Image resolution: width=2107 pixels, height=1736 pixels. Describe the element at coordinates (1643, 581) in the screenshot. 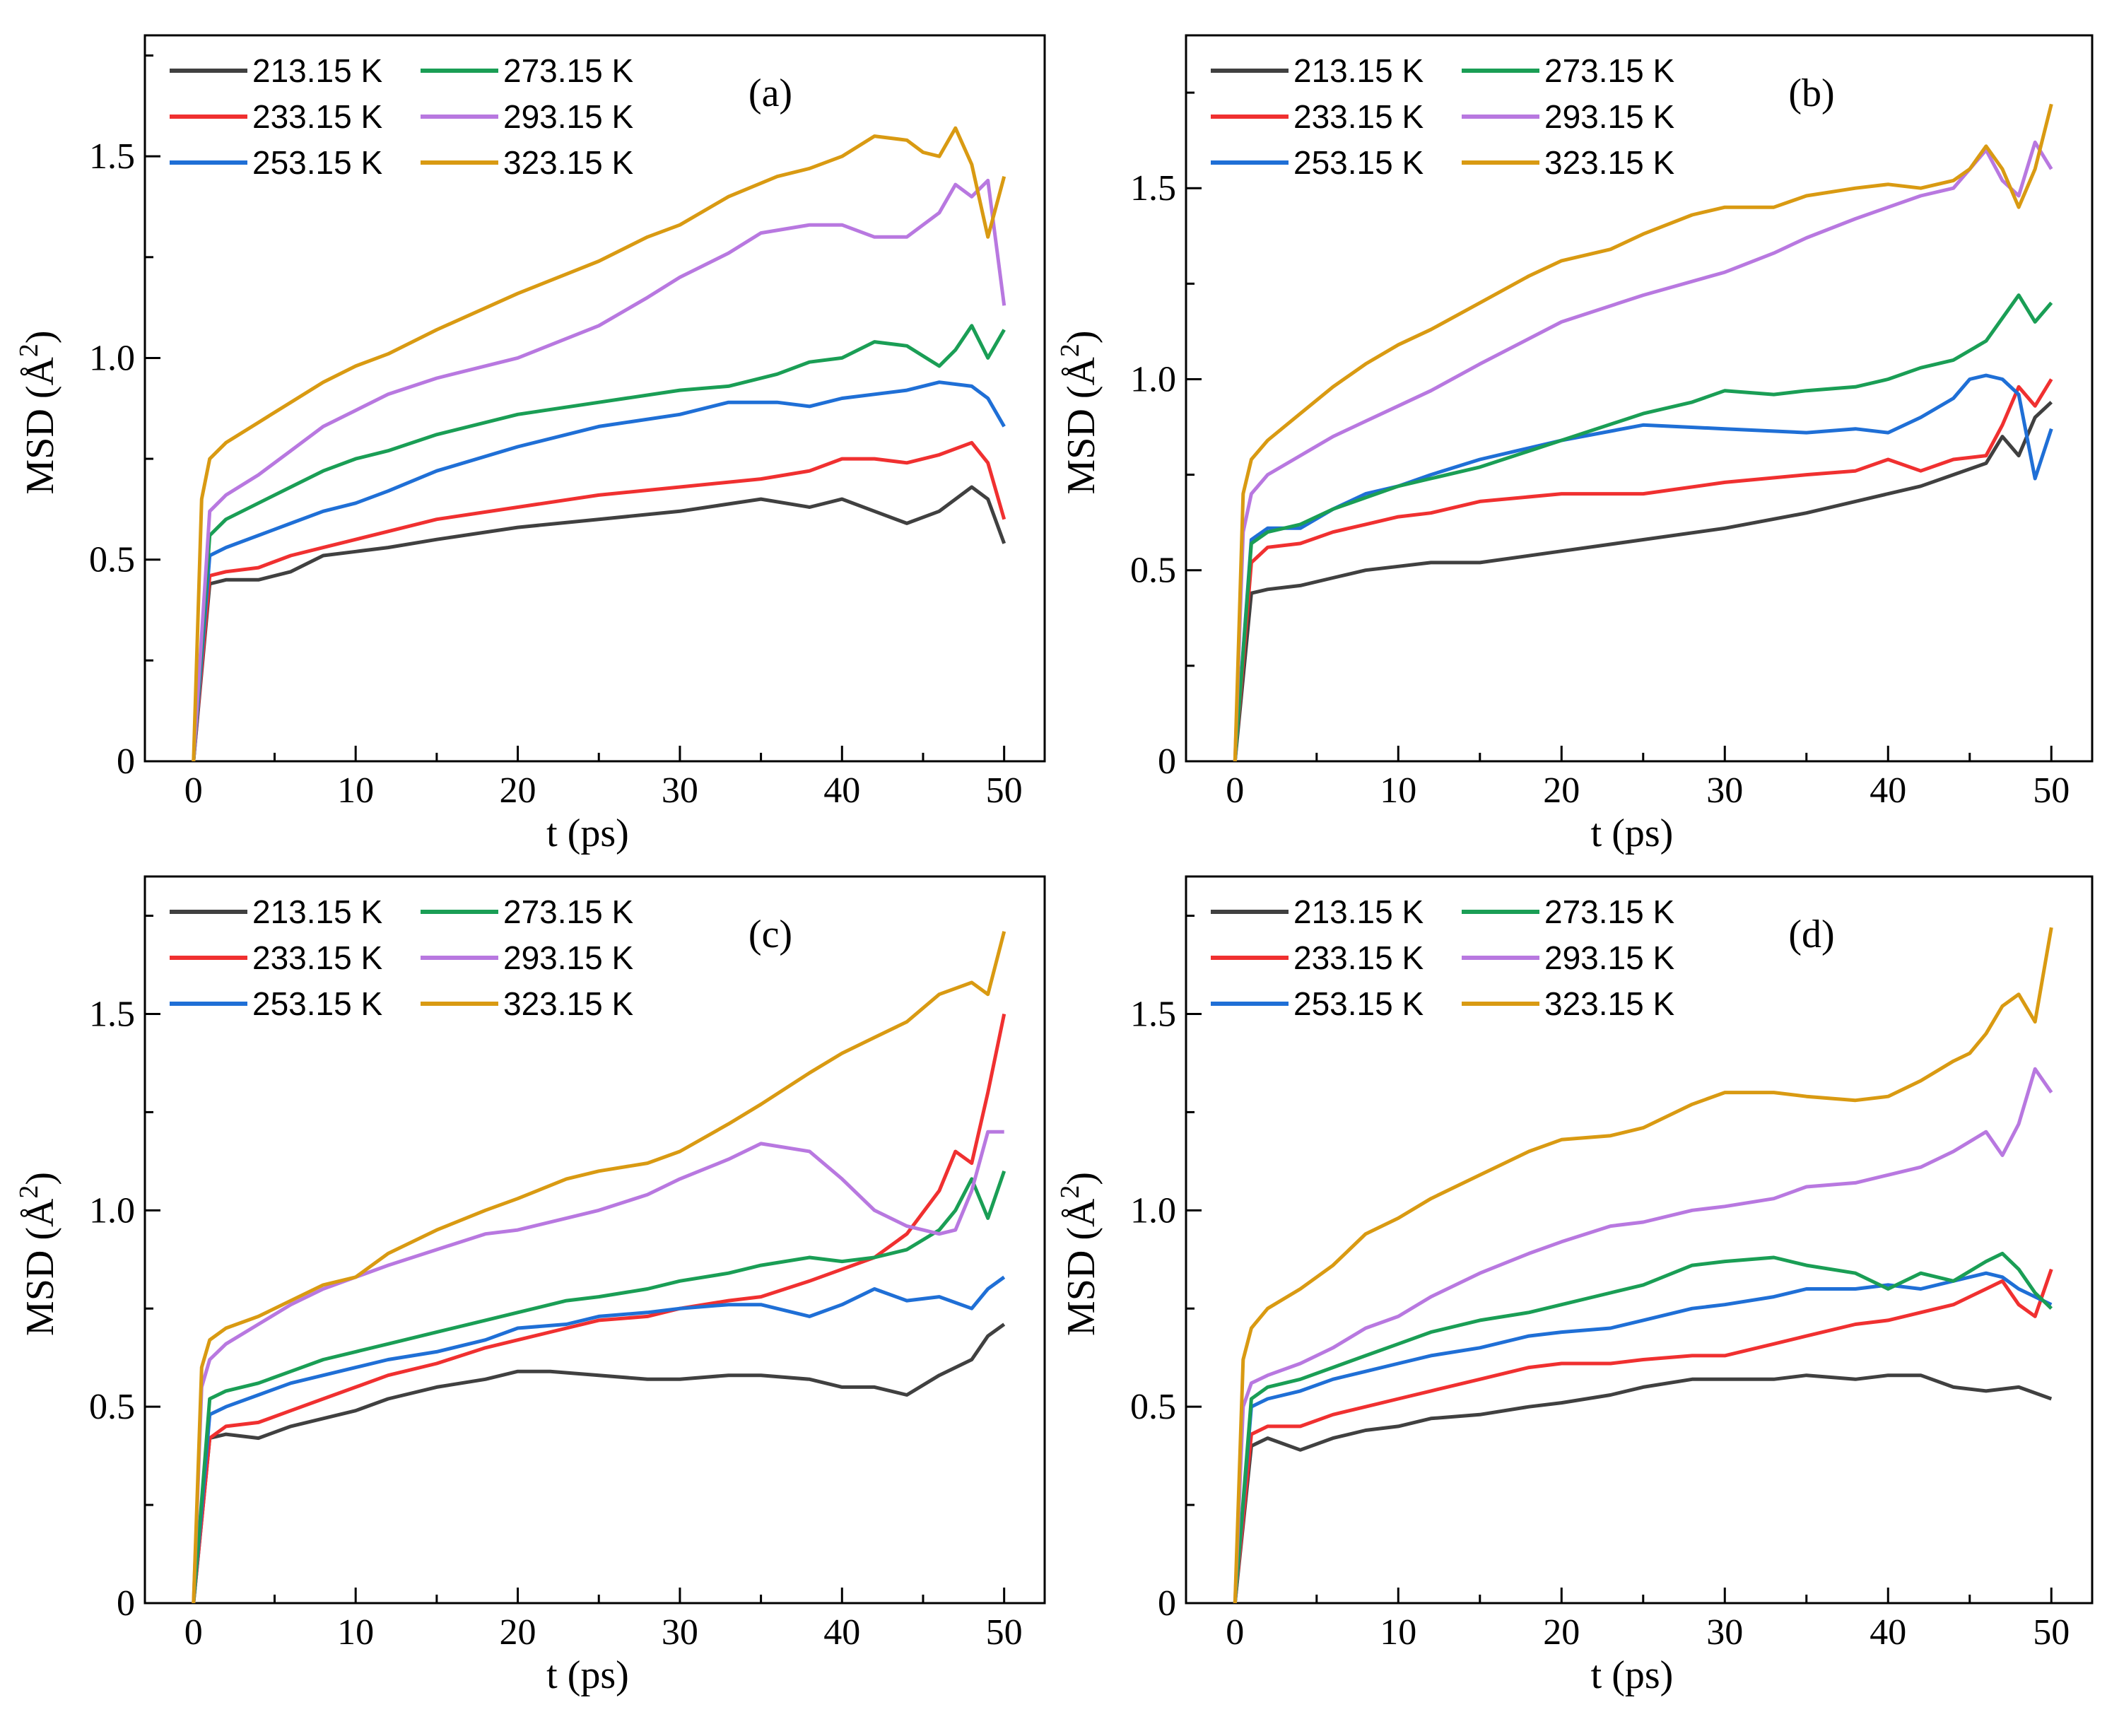

I see `series-line-213-15-K` at that location.